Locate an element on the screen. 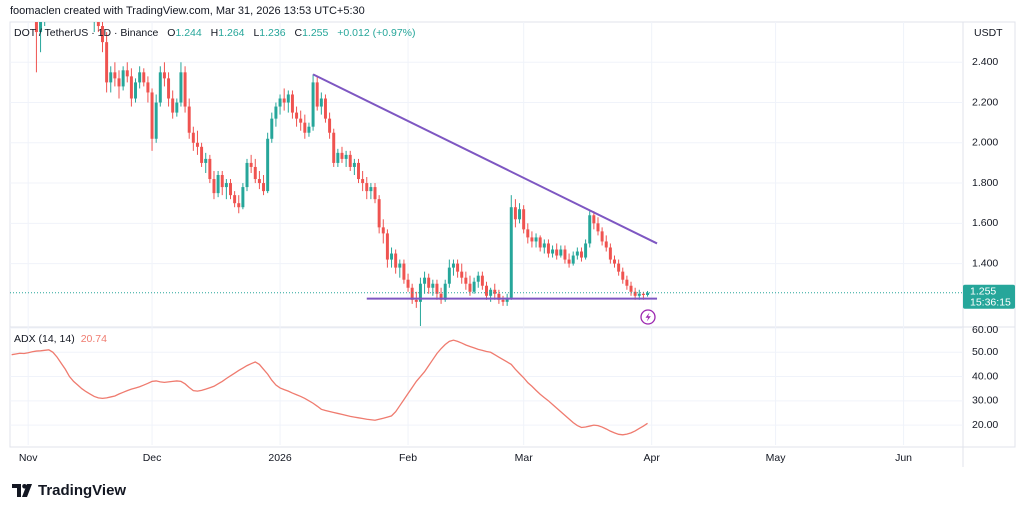 The width and height of the screenshot is (1024, 508). x-tick-label: 2026 is located at coordinates (280, 458).